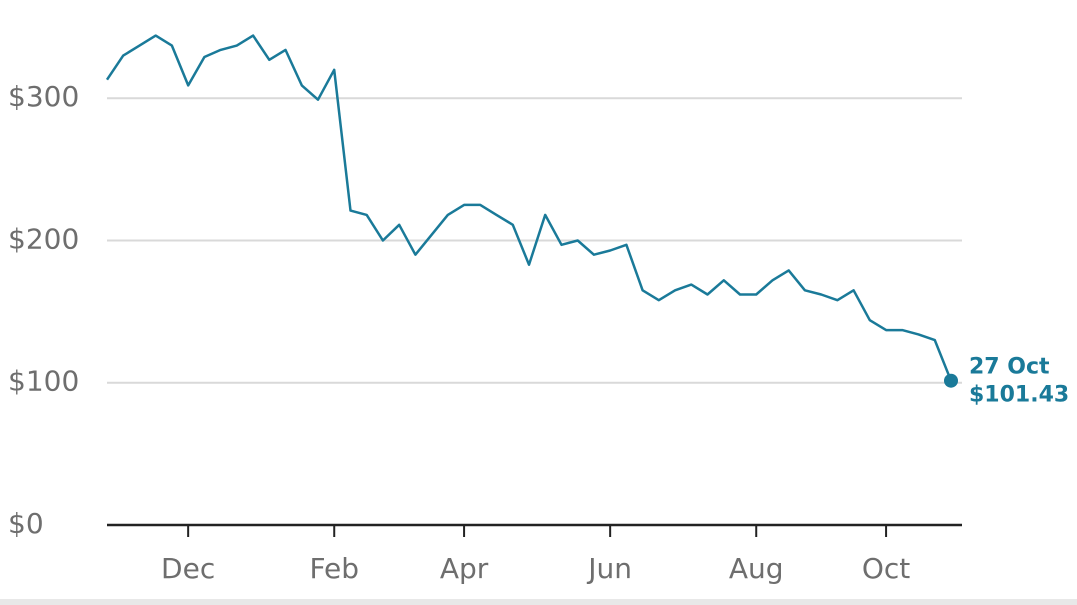  Describe the element at coordinates (951, 380) in the screenshot. I see `end-point` at that location.